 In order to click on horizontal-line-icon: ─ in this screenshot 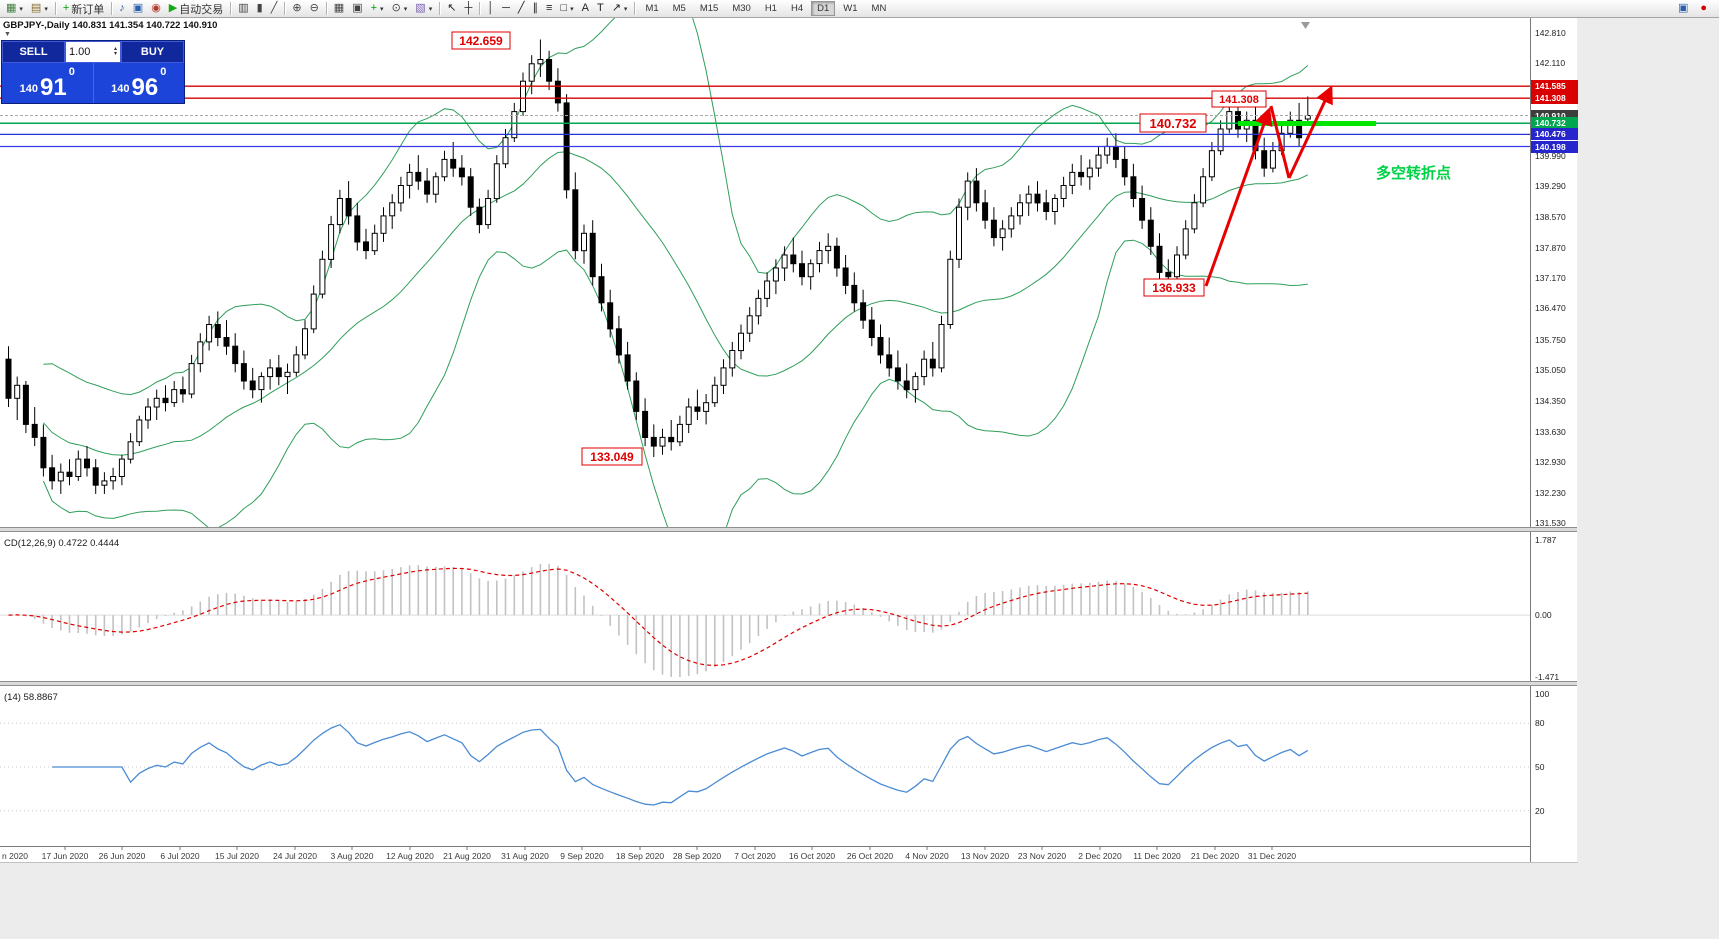, I will do `click(506, 9)`.